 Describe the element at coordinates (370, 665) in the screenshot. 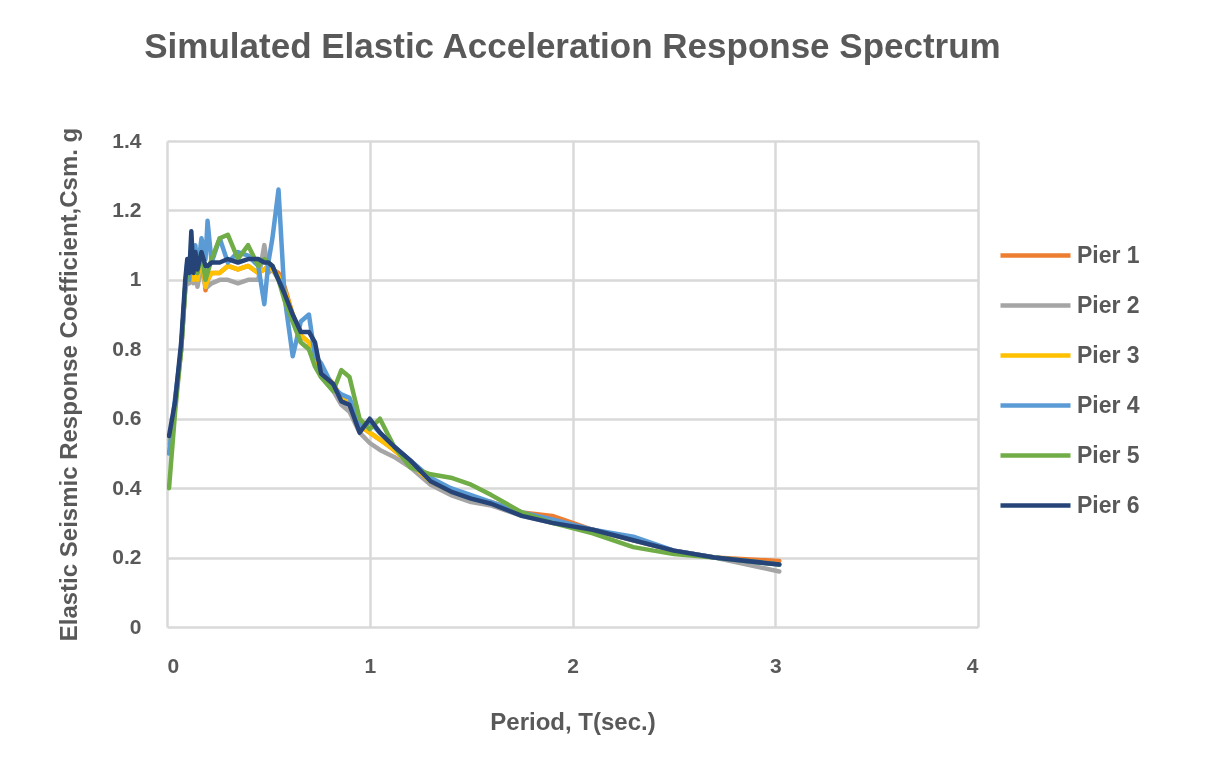

I see `x-tick-label: 1` at that location.